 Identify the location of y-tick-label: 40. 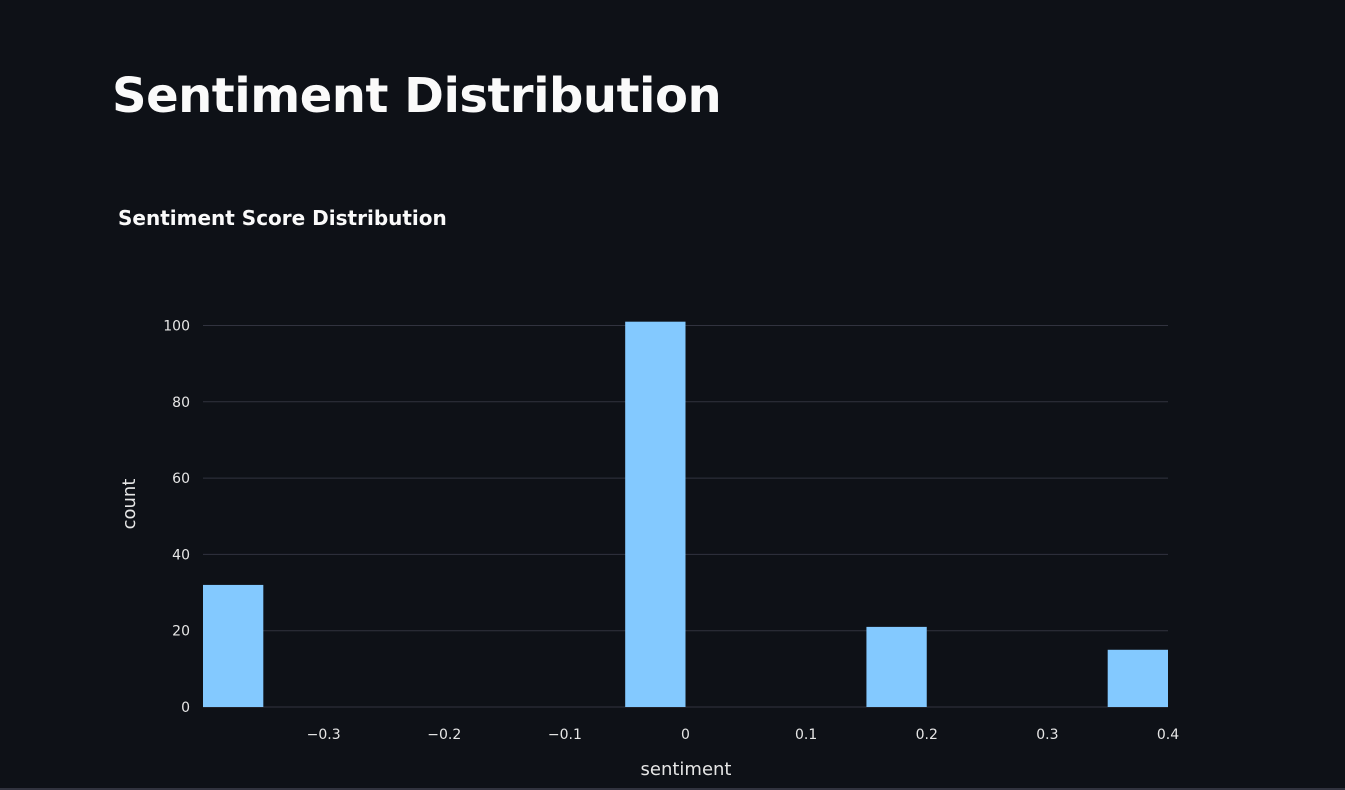
(181, 555).